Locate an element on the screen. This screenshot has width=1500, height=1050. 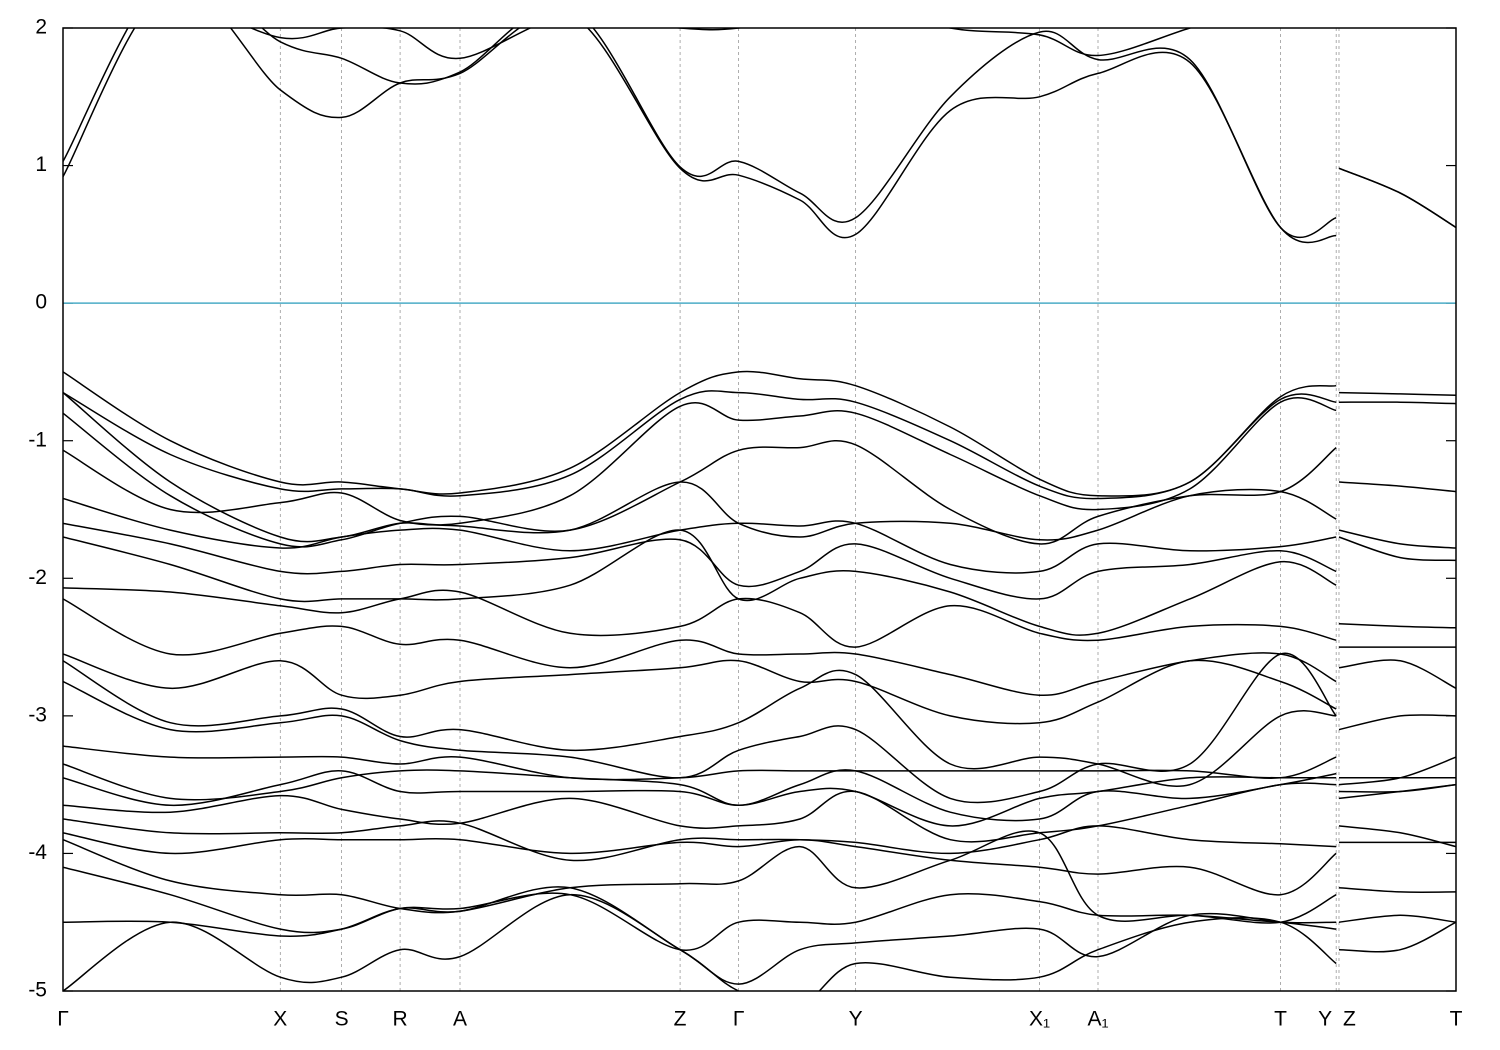
y-tick-label: -4 is located at coordinates (37, 852).